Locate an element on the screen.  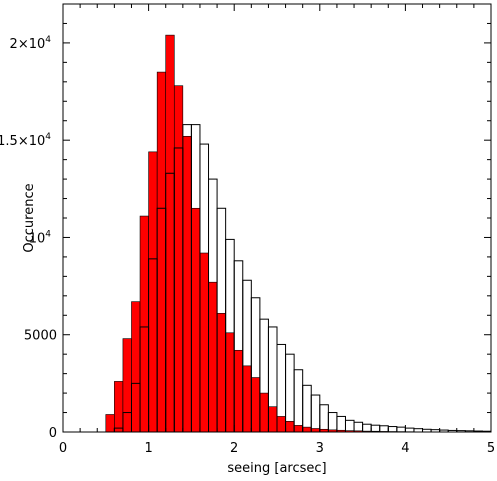
x-tick-label: 1 is located at coordinates (148, 448).